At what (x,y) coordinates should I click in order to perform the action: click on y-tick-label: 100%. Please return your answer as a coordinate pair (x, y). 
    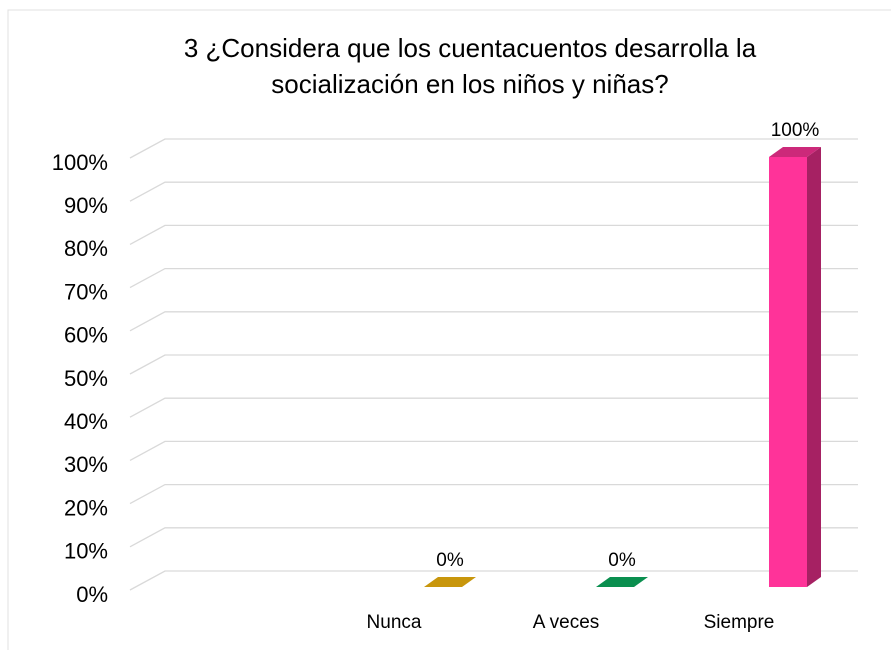
    Looking at the image, I should click on (80, 162).